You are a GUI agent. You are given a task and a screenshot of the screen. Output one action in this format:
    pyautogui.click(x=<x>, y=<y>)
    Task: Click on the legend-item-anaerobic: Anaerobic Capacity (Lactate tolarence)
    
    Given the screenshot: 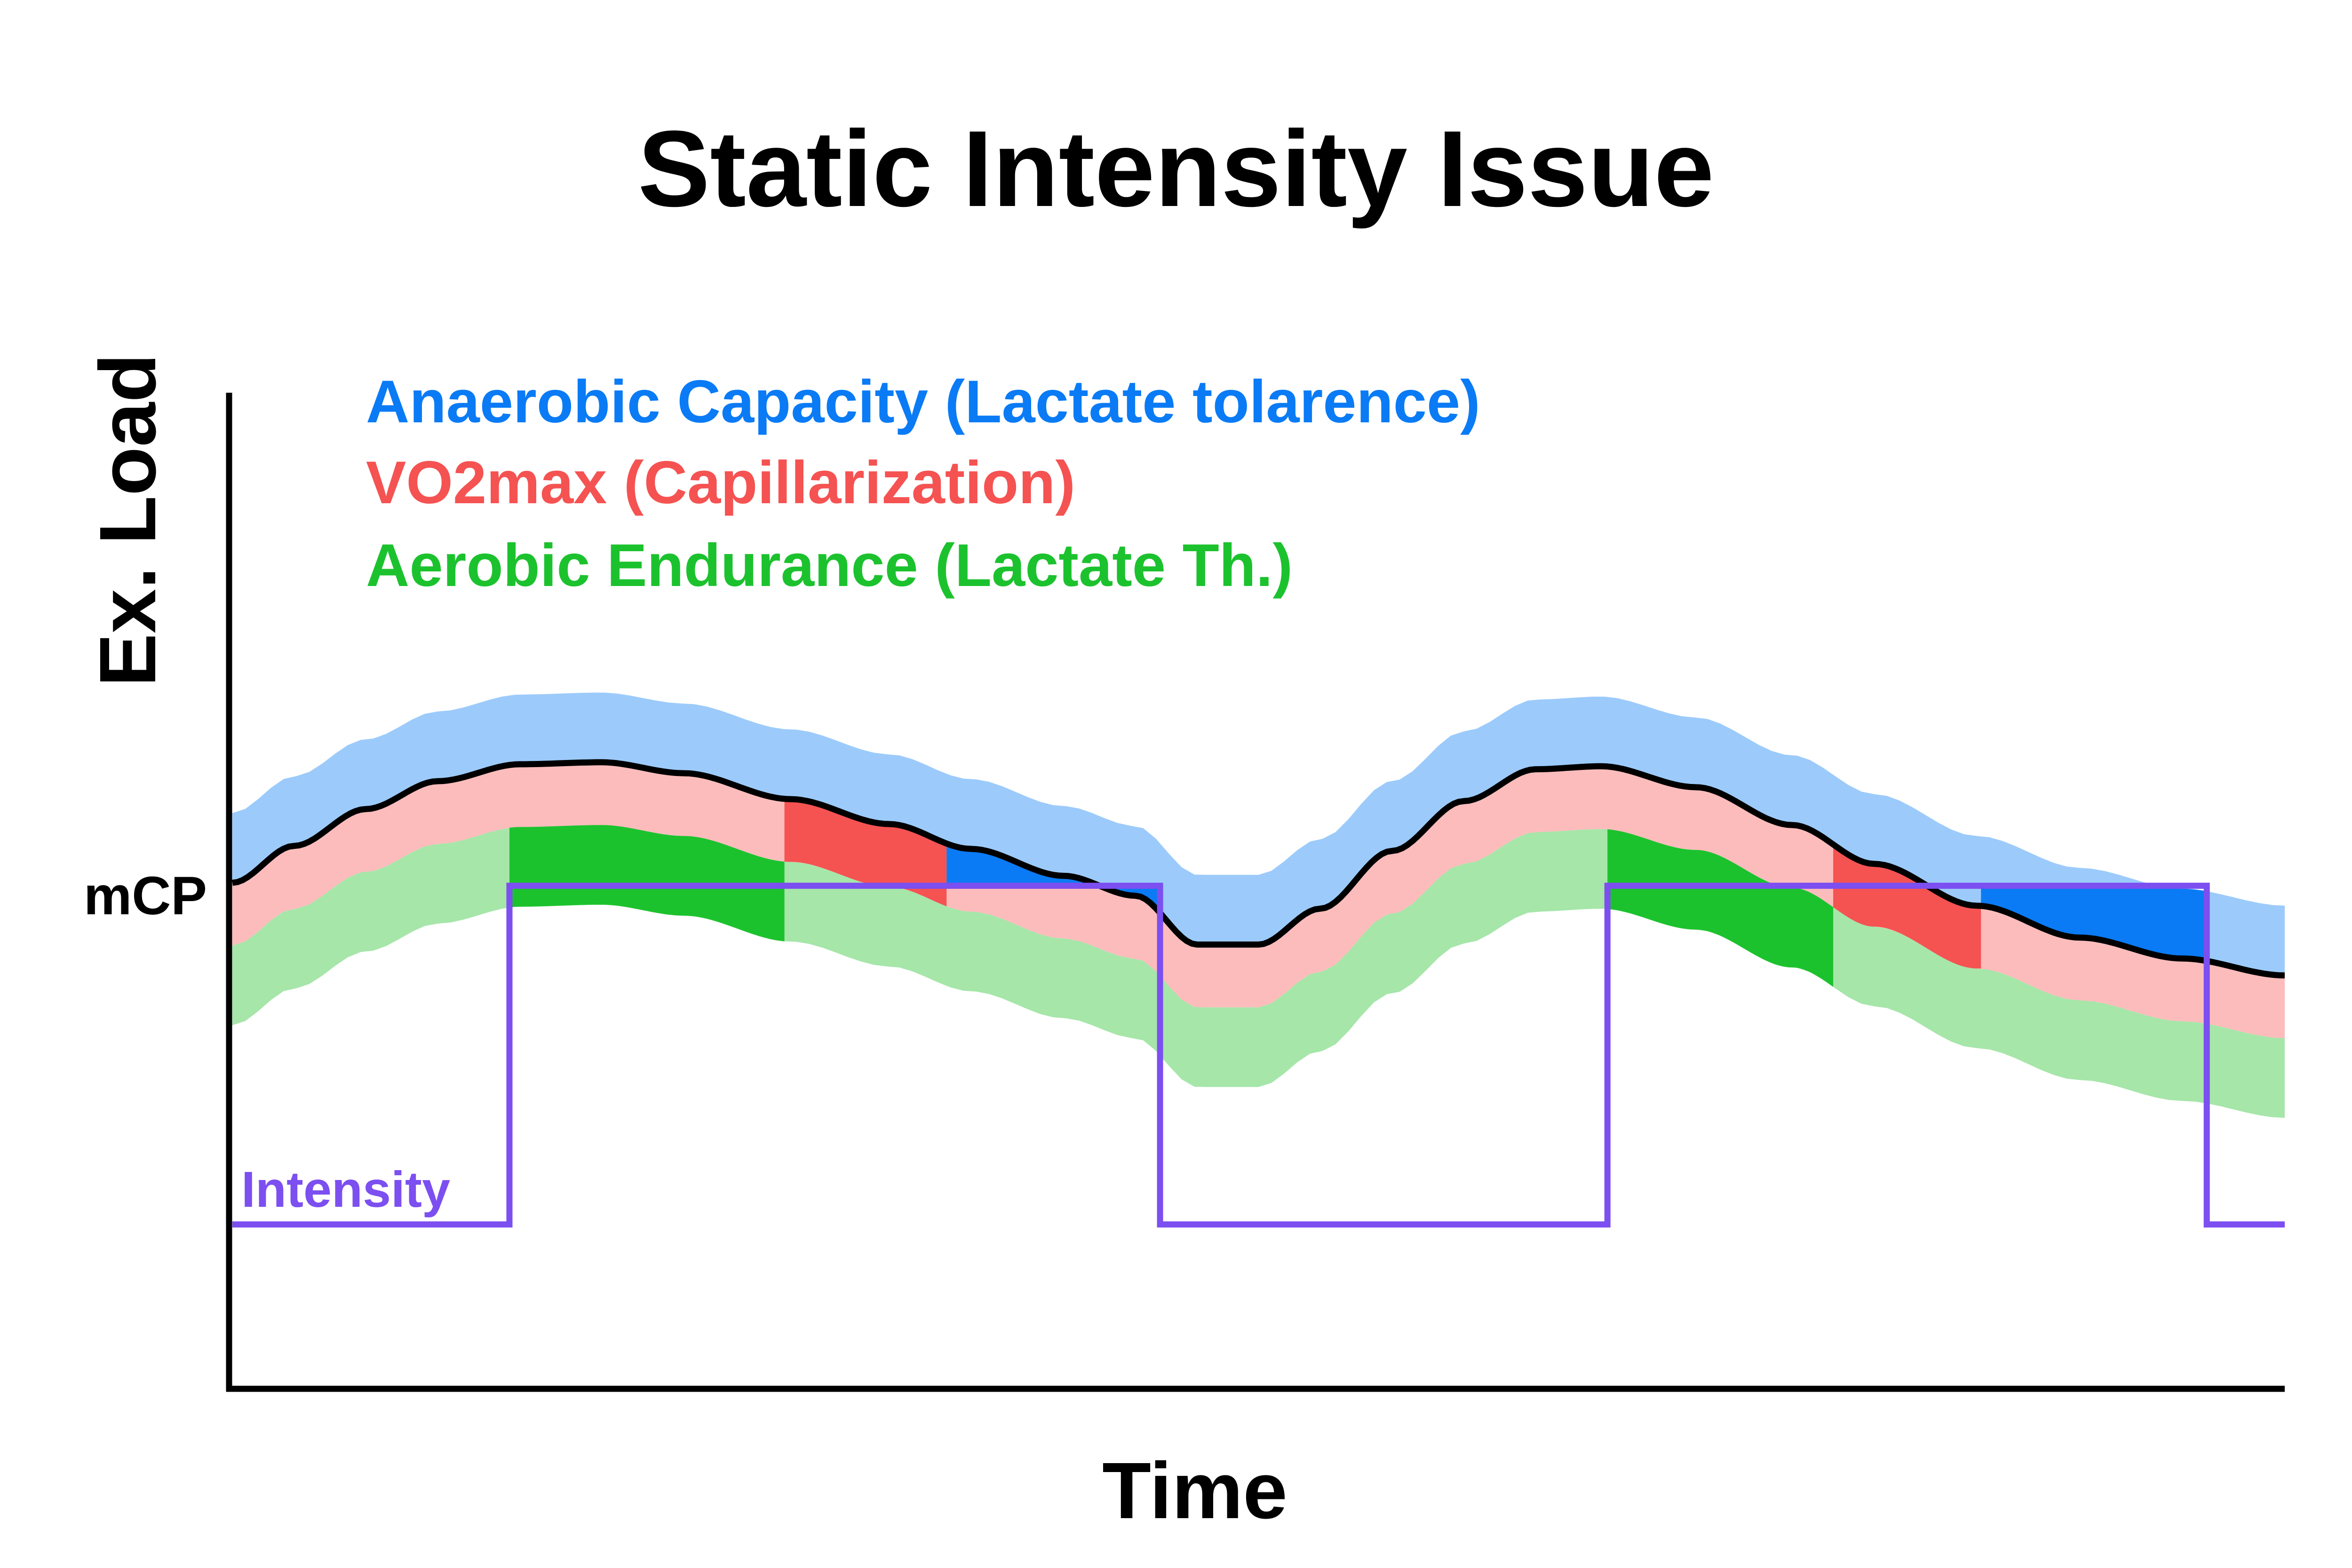 What is the action you would take?
    pyautogui.click(x=923, y=402)
    